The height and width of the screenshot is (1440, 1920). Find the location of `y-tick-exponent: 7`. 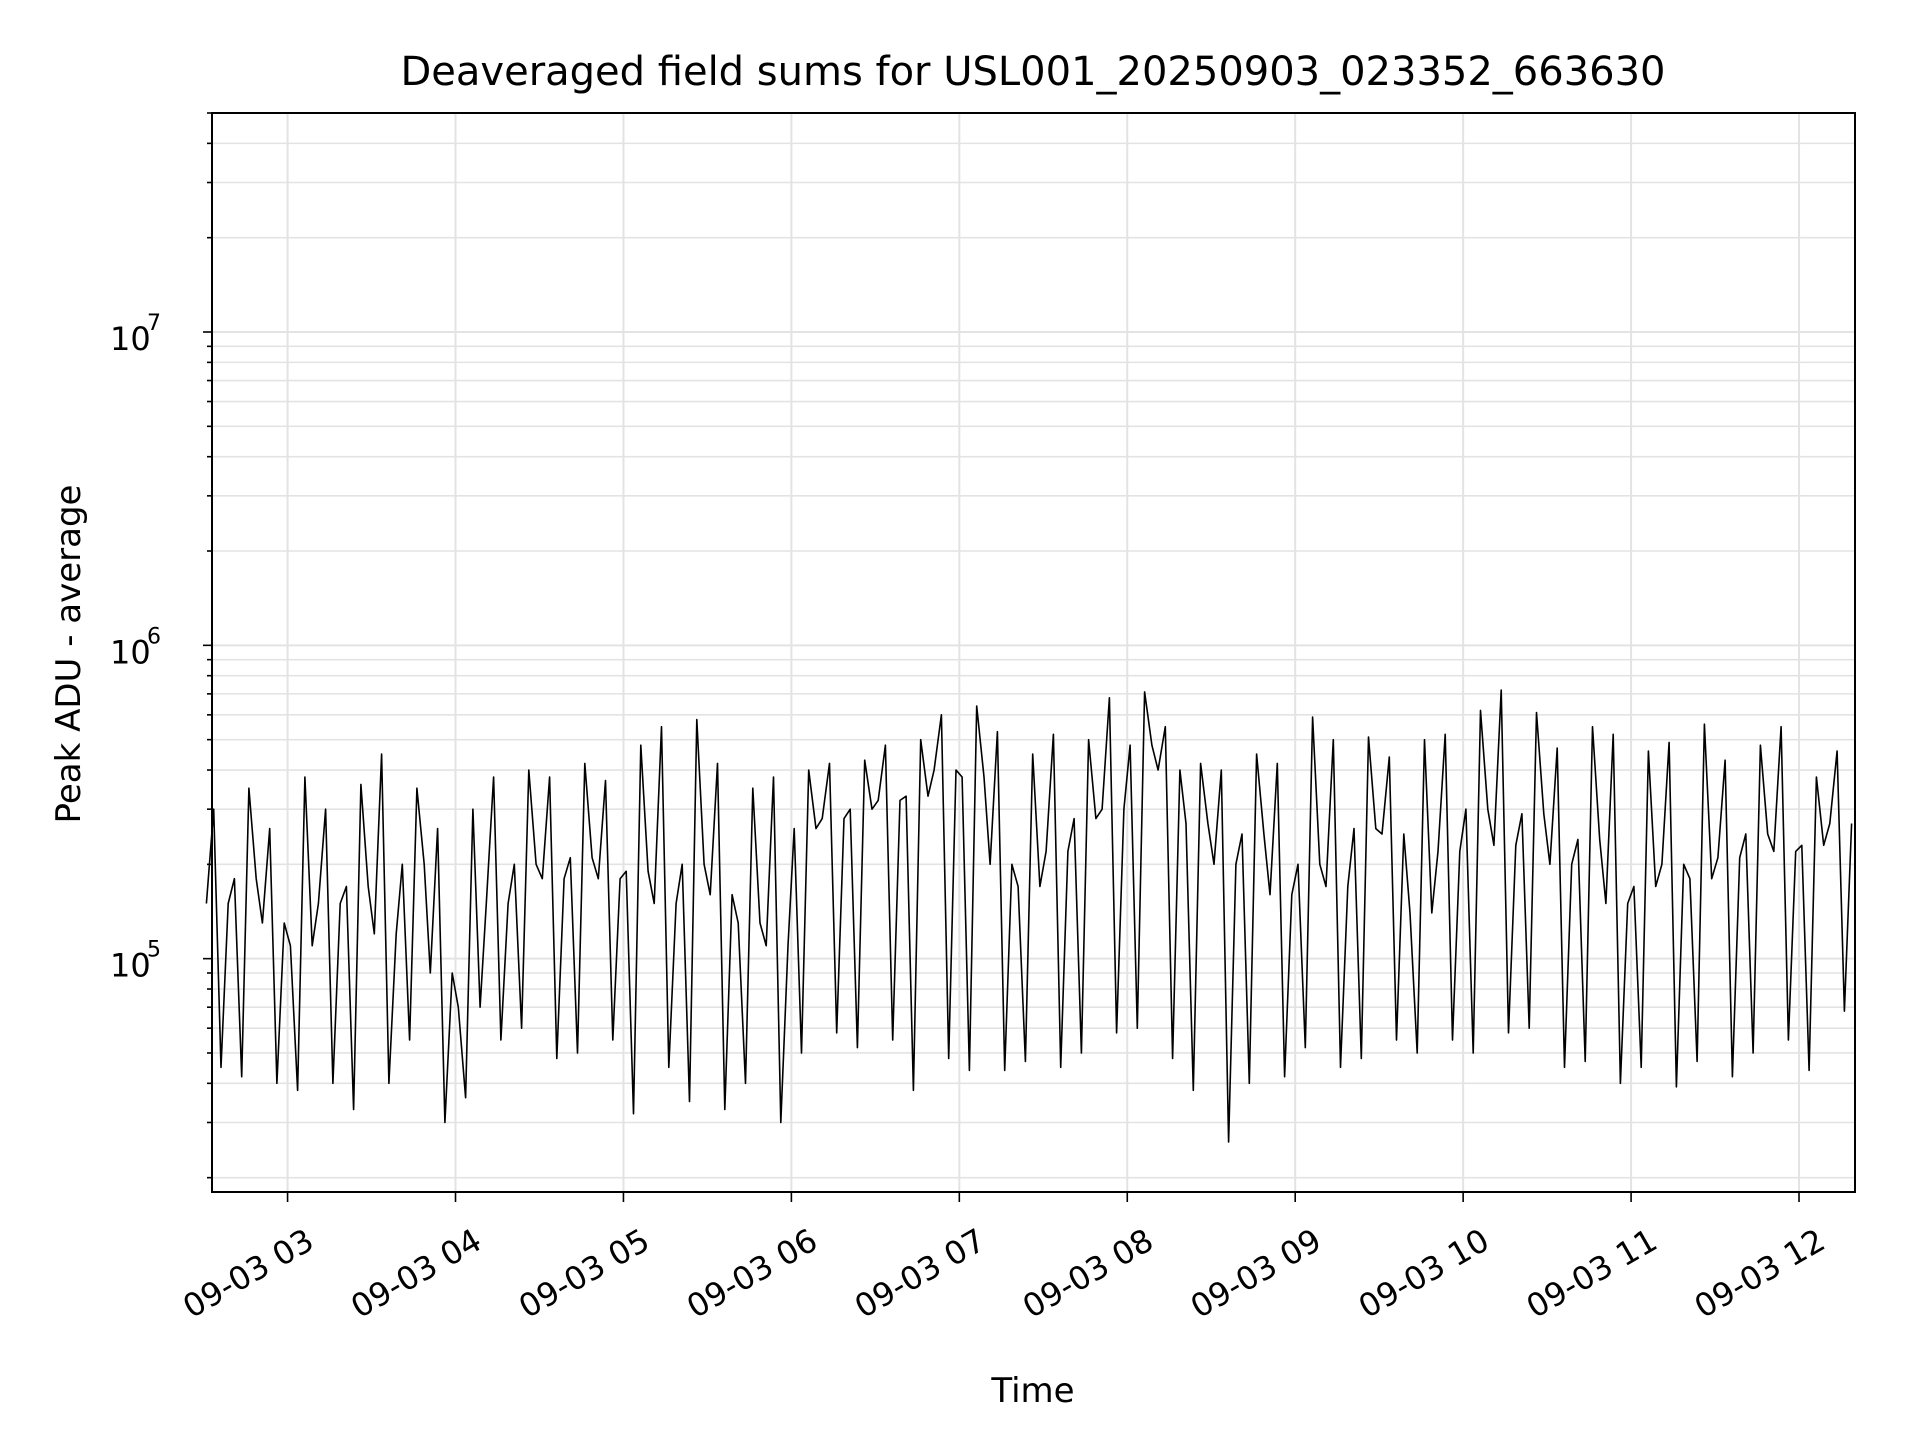

y-tick-exponent: 7 is located at coordinates (154, 323).